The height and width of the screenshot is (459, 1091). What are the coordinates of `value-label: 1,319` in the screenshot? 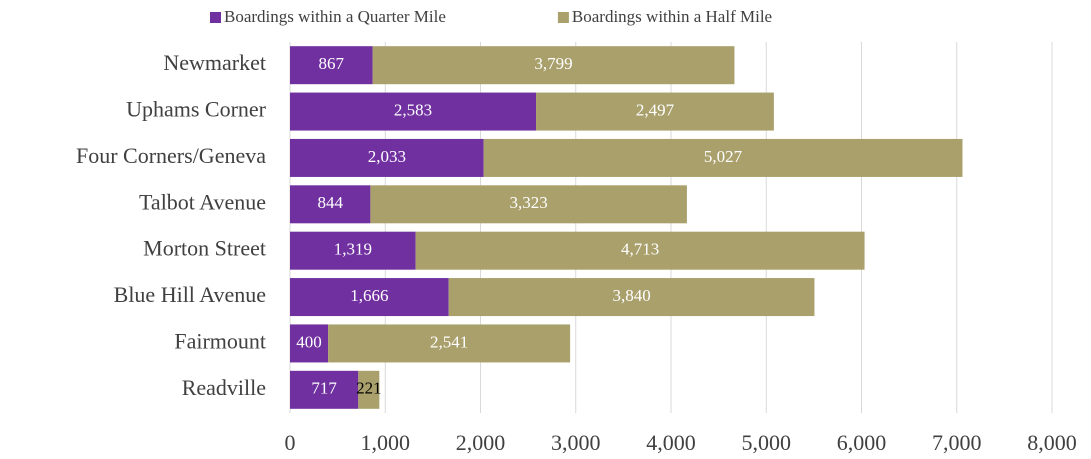 It's located at (353, 249).